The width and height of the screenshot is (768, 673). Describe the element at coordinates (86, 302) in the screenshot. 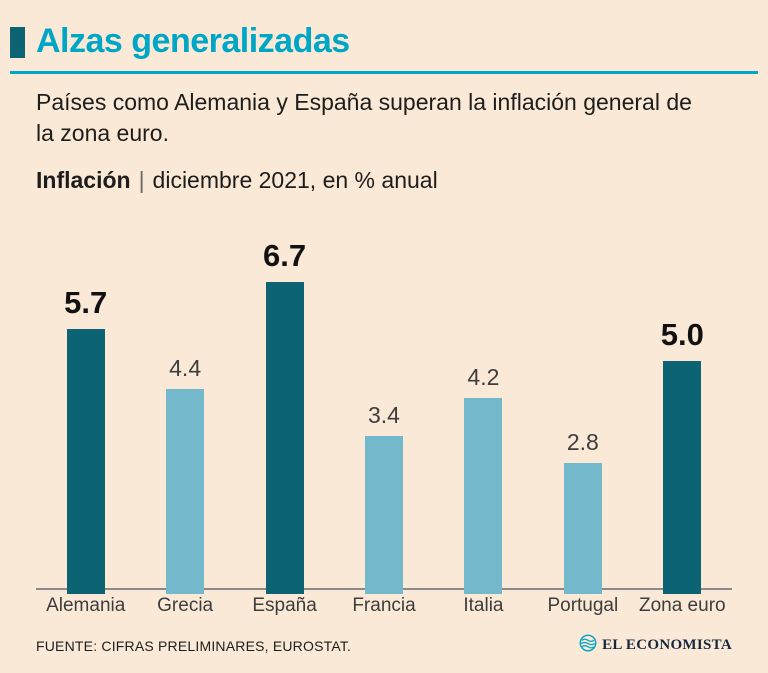

I see `bar-value-label: 5.7` at that location.